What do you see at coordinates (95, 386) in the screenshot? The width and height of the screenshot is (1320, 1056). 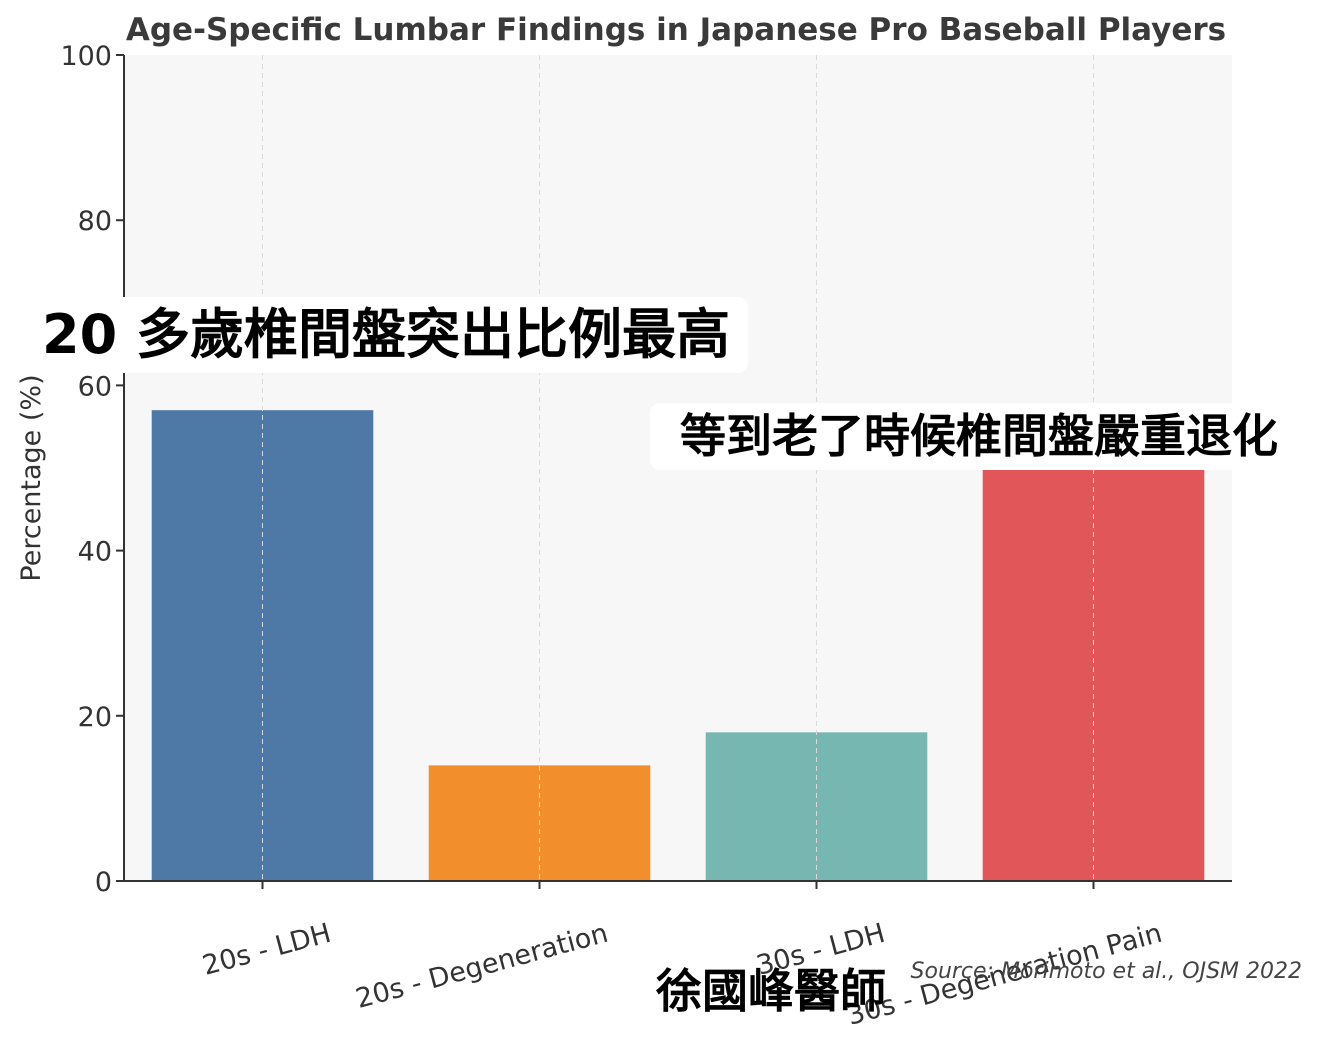 I see `y-tick-label: 60` at bounding box center [95, 386].